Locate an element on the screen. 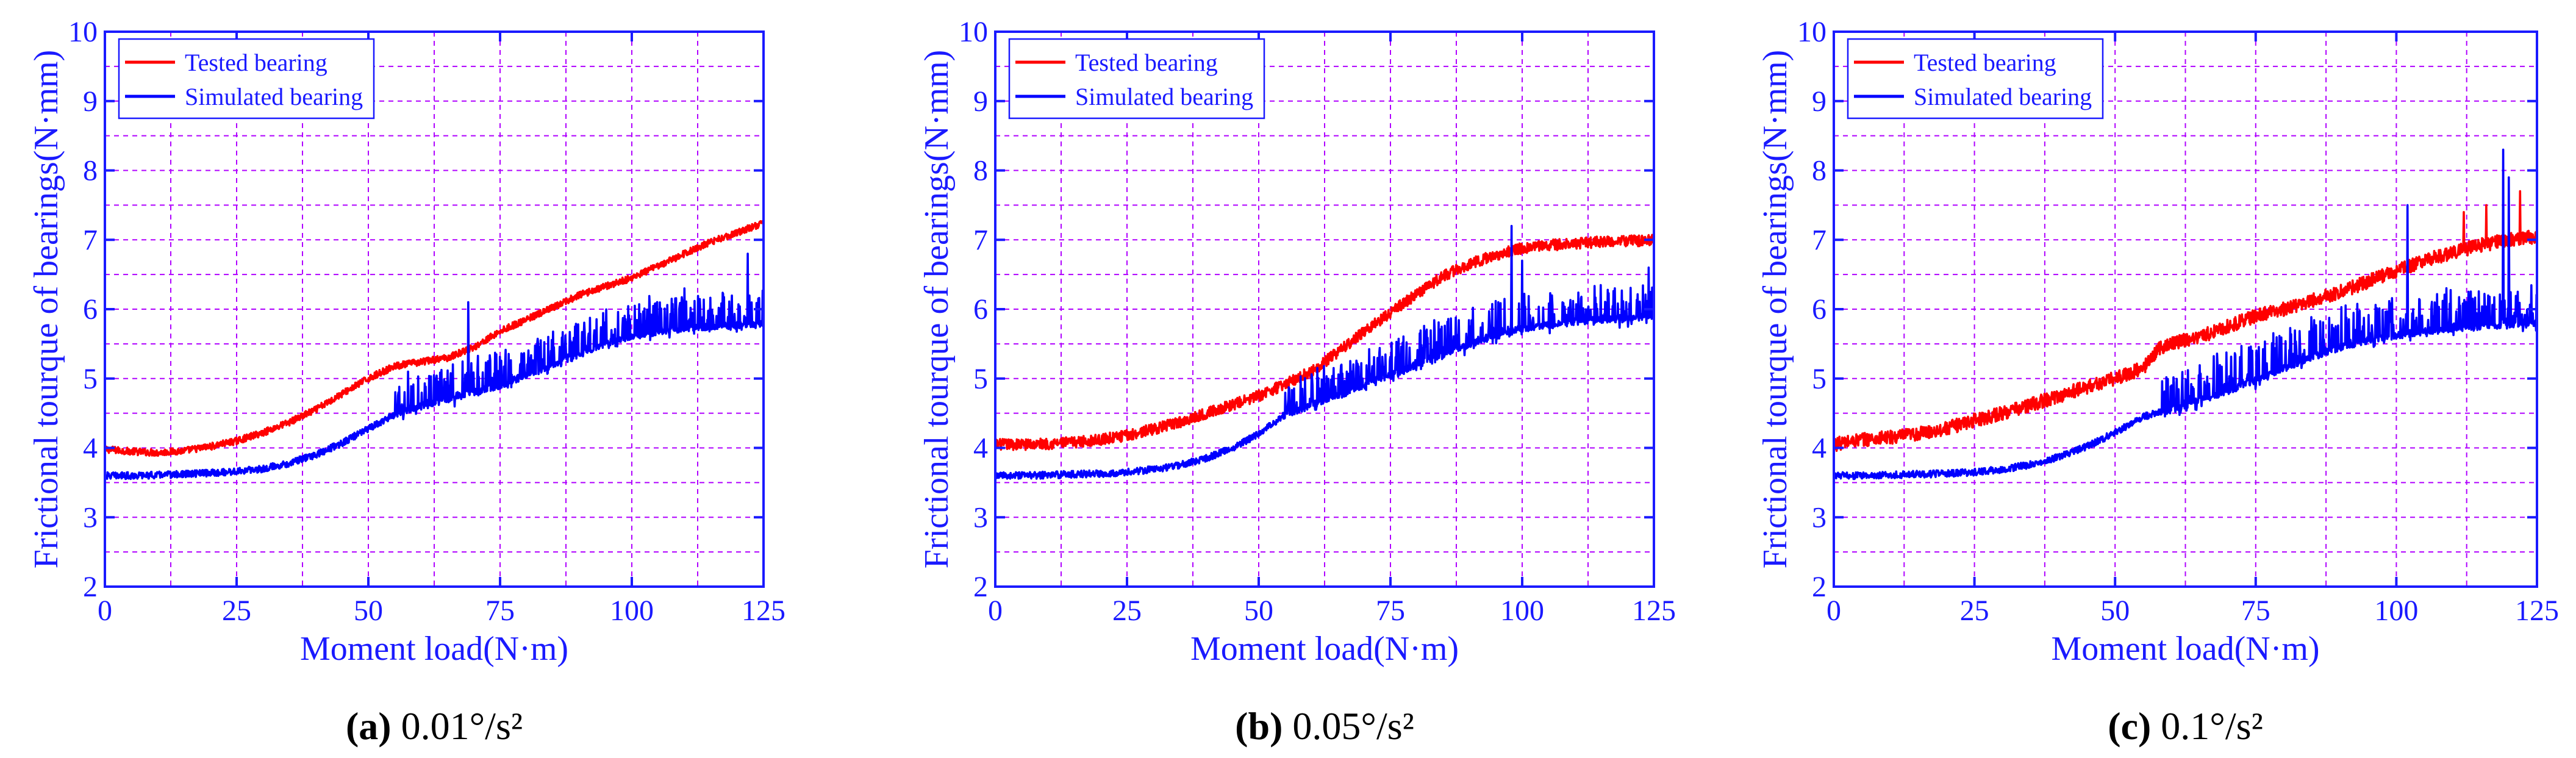 Image resolution: width=2576 pixels, height=758 pixels. caption-rate: 0.1°/s² is located at coordinates (2207, 726).